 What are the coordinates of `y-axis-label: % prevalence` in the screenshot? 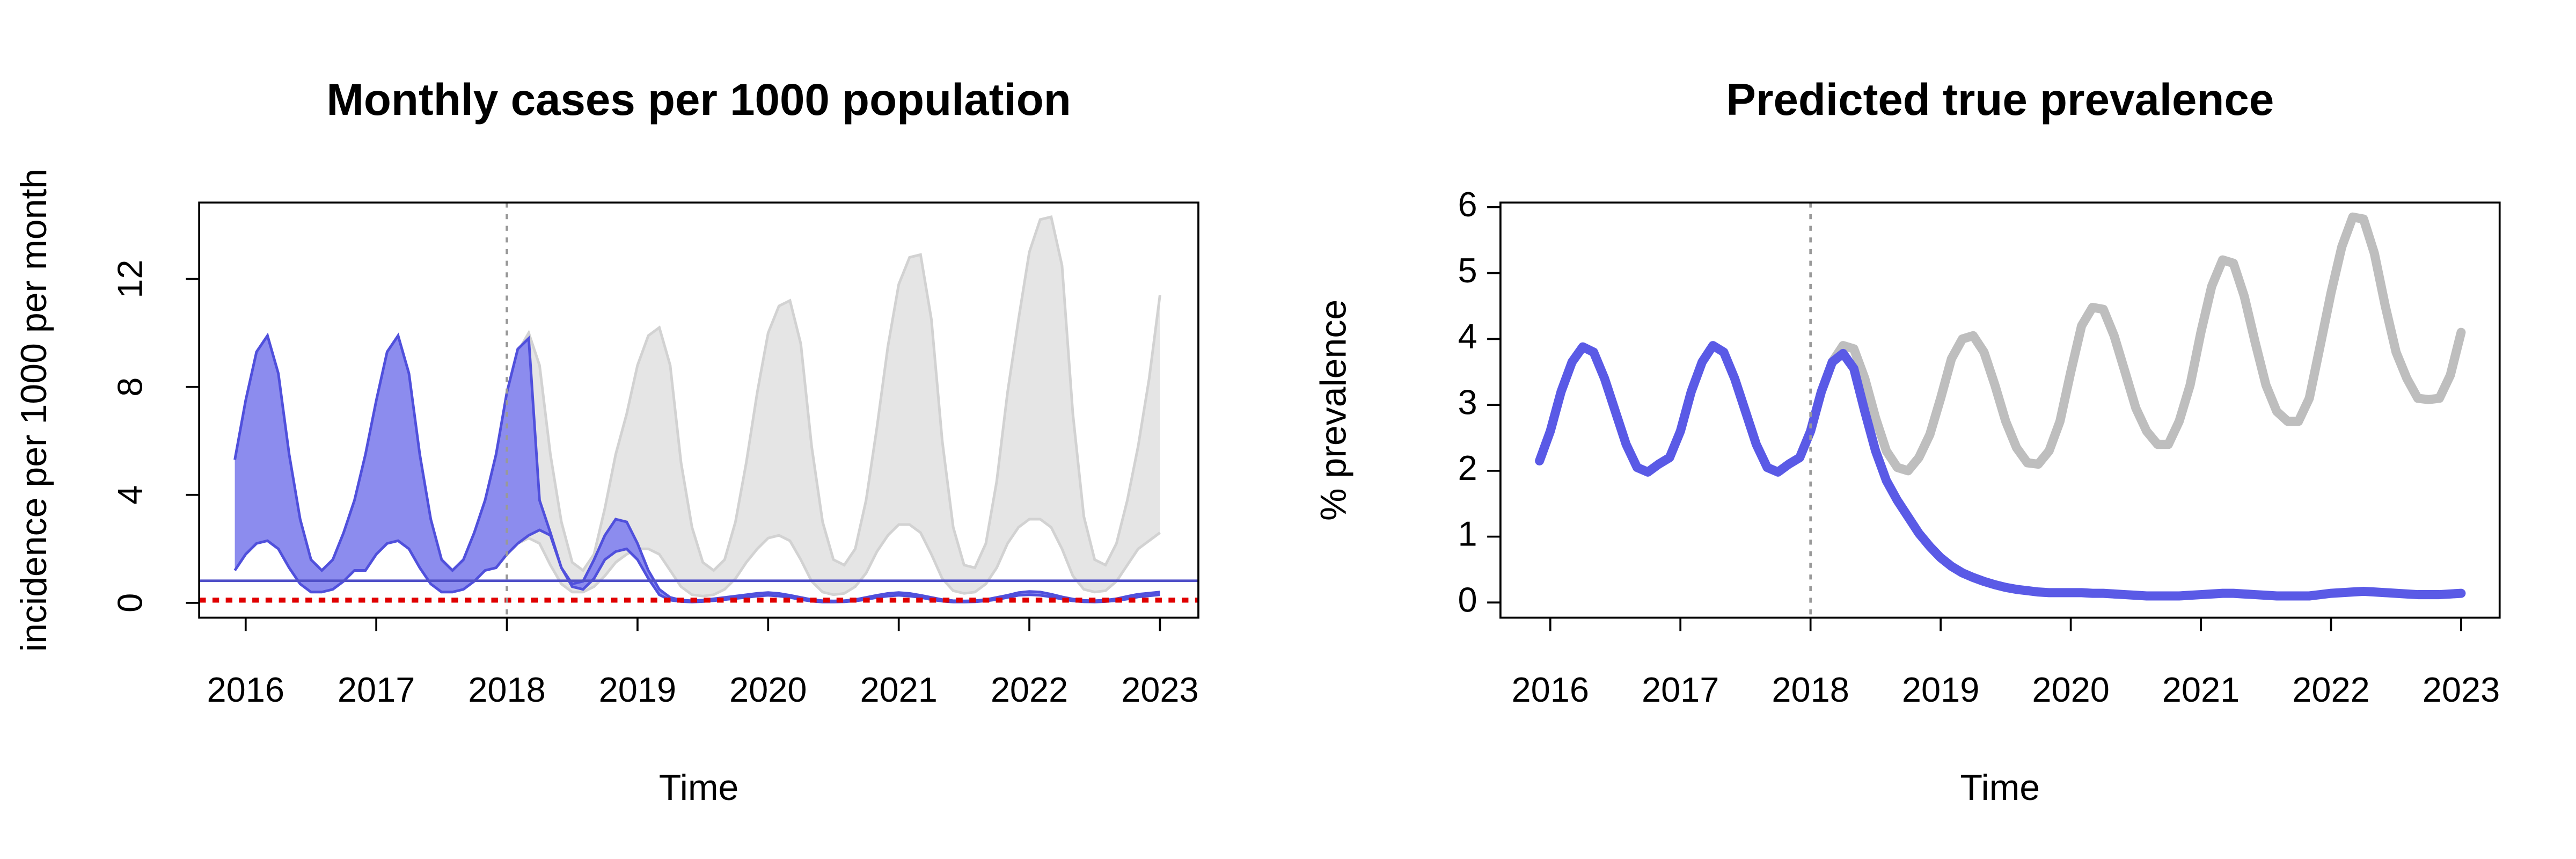 It's located at (1333, 410).